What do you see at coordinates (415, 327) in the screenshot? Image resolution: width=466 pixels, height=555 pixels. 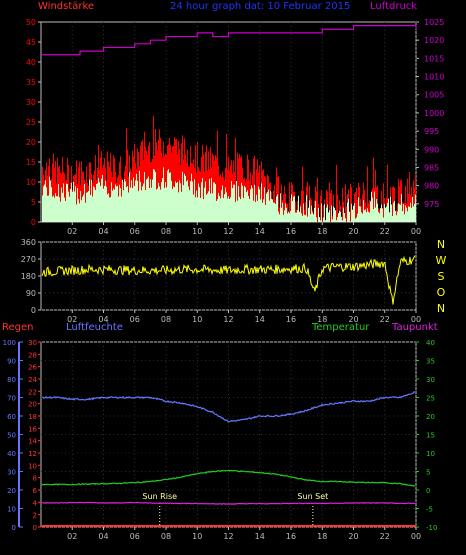 I see `dewpoint-label: Taupunkt` at bounding box center [415, 327].